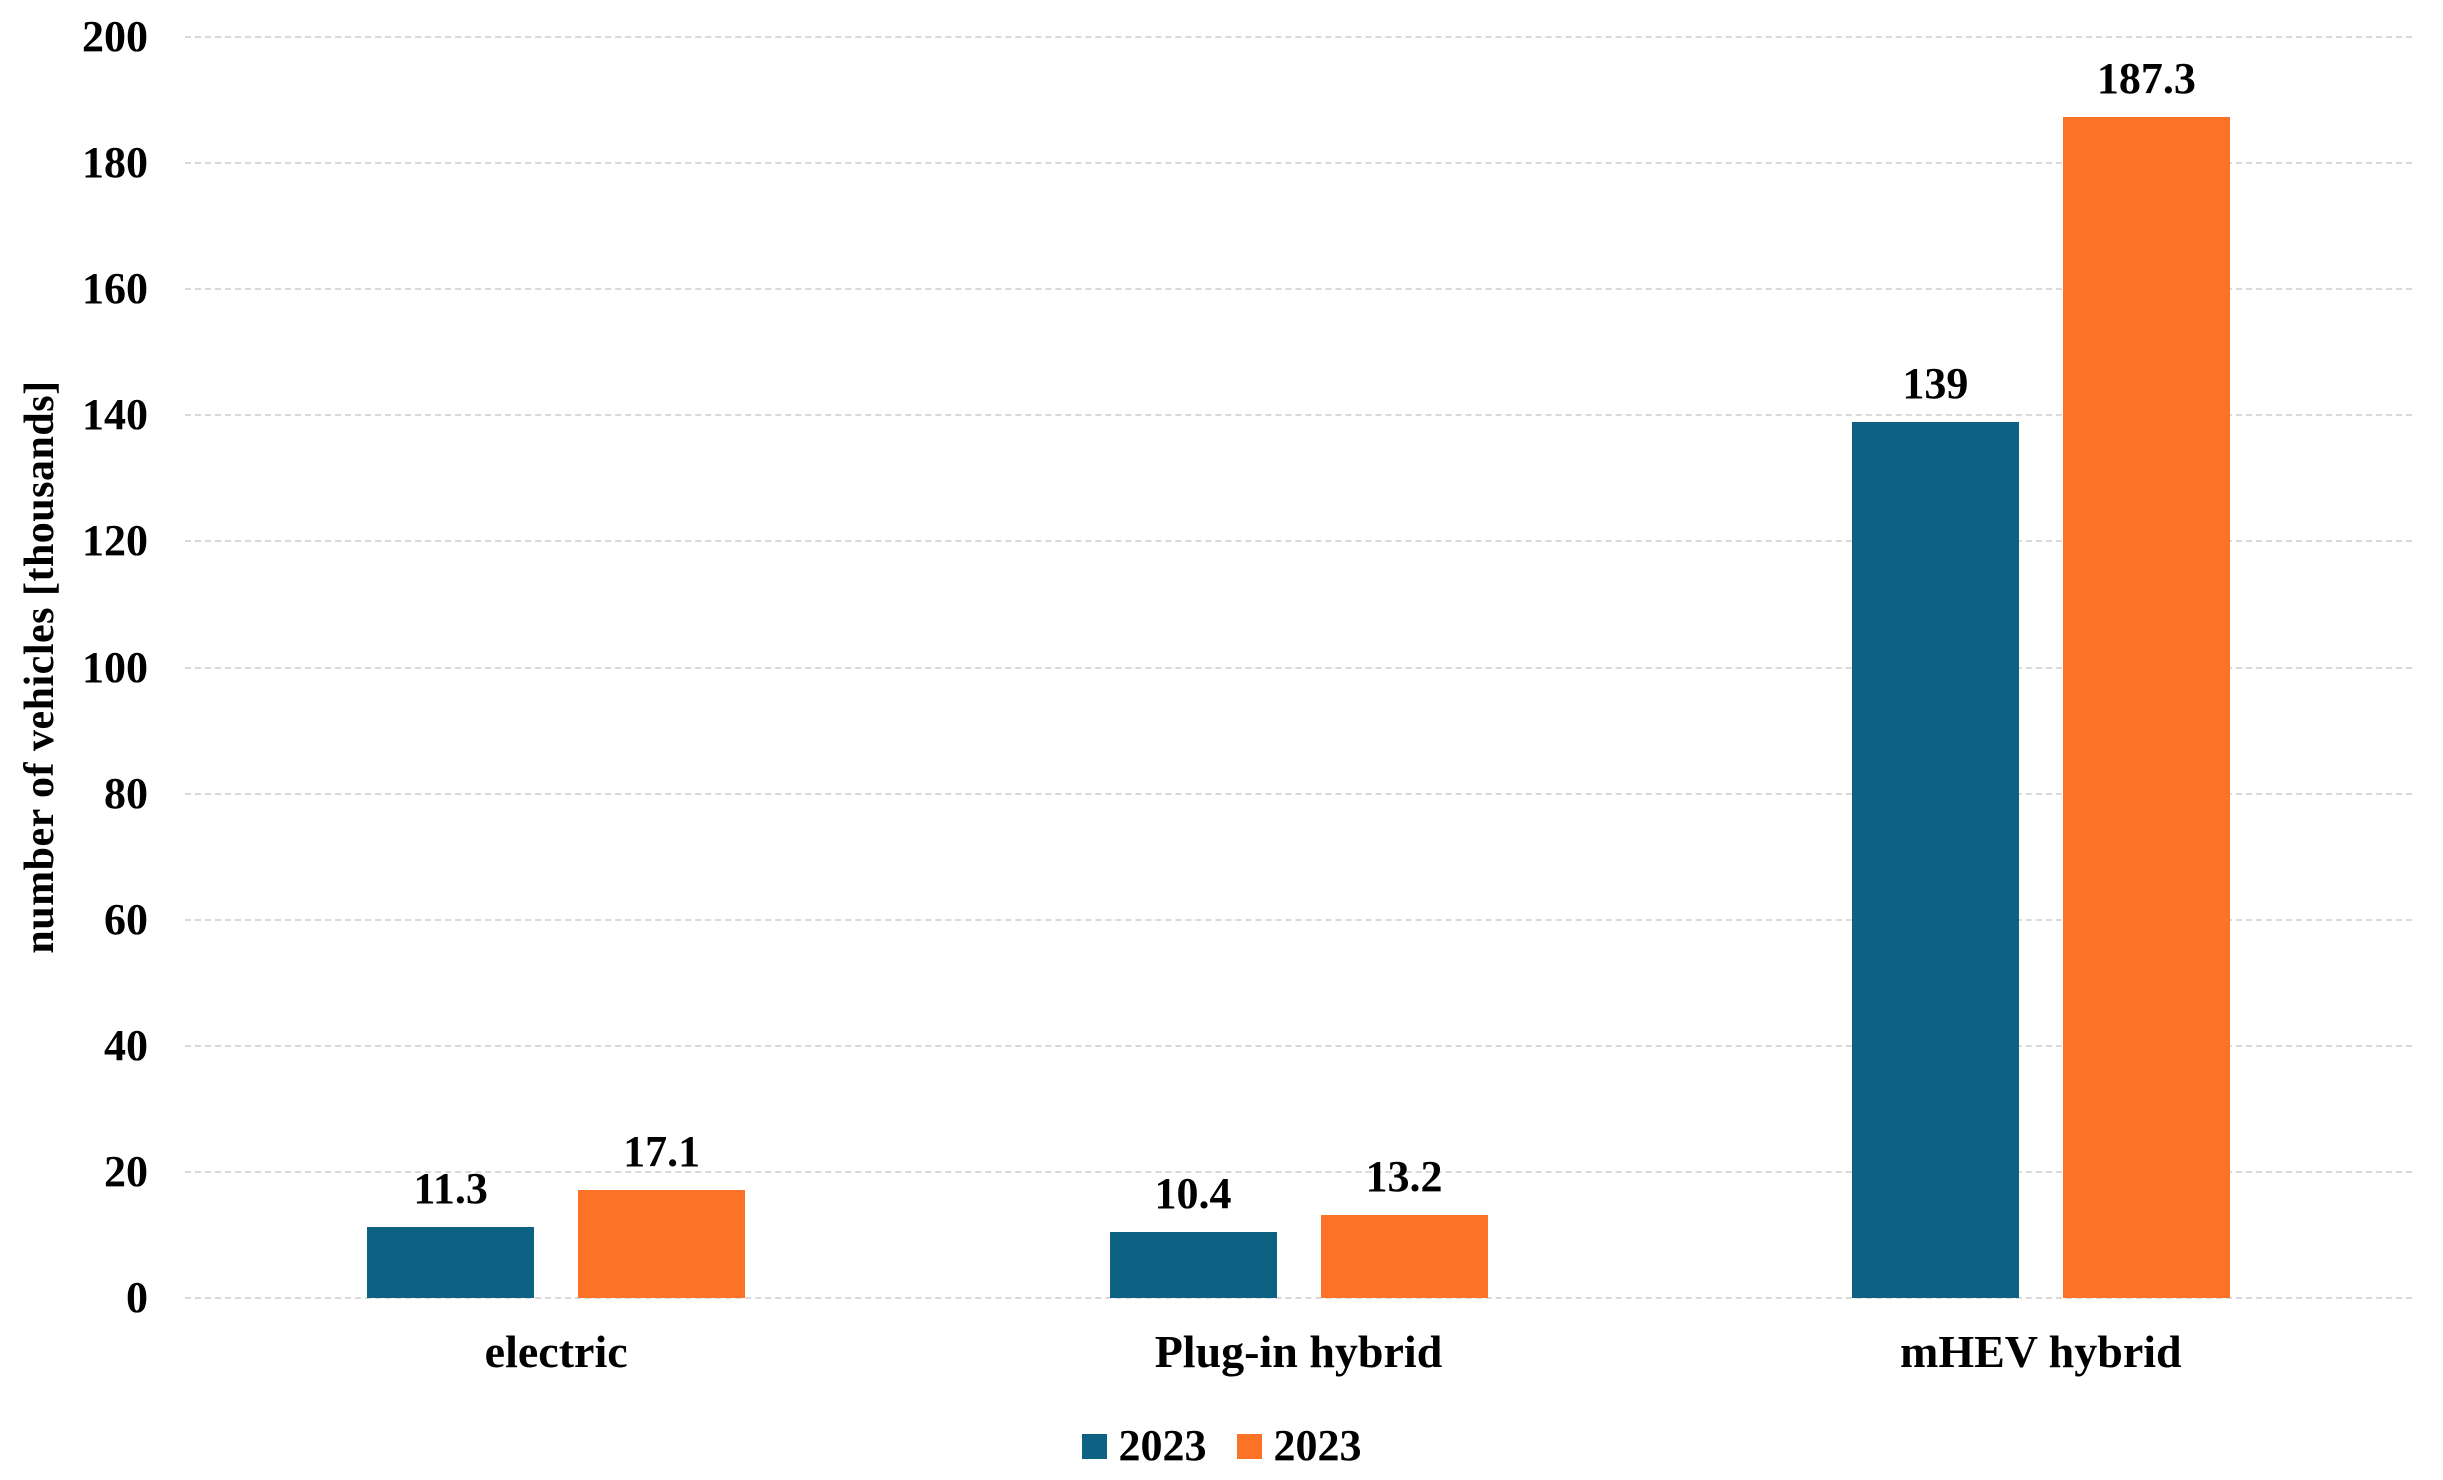  Describe the element at coordinates (115, 415) in the screenshot. I see `y-tick-label: 140` at that location.